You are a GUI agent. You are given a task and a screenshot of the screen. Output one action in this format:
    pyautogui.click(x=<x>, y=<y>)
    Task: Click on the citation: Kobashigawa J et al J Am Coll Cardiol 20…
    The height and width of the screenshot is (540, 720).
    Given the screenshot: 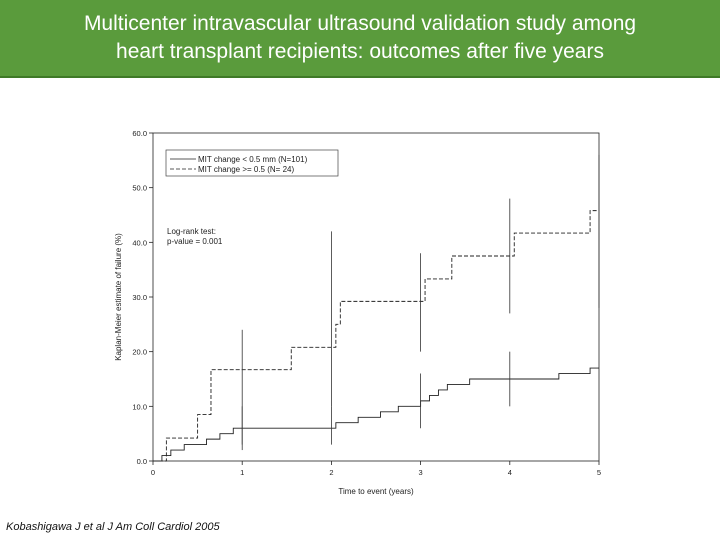 What is the action you would take?
    pyautogui.click(x=113, y=527)
    